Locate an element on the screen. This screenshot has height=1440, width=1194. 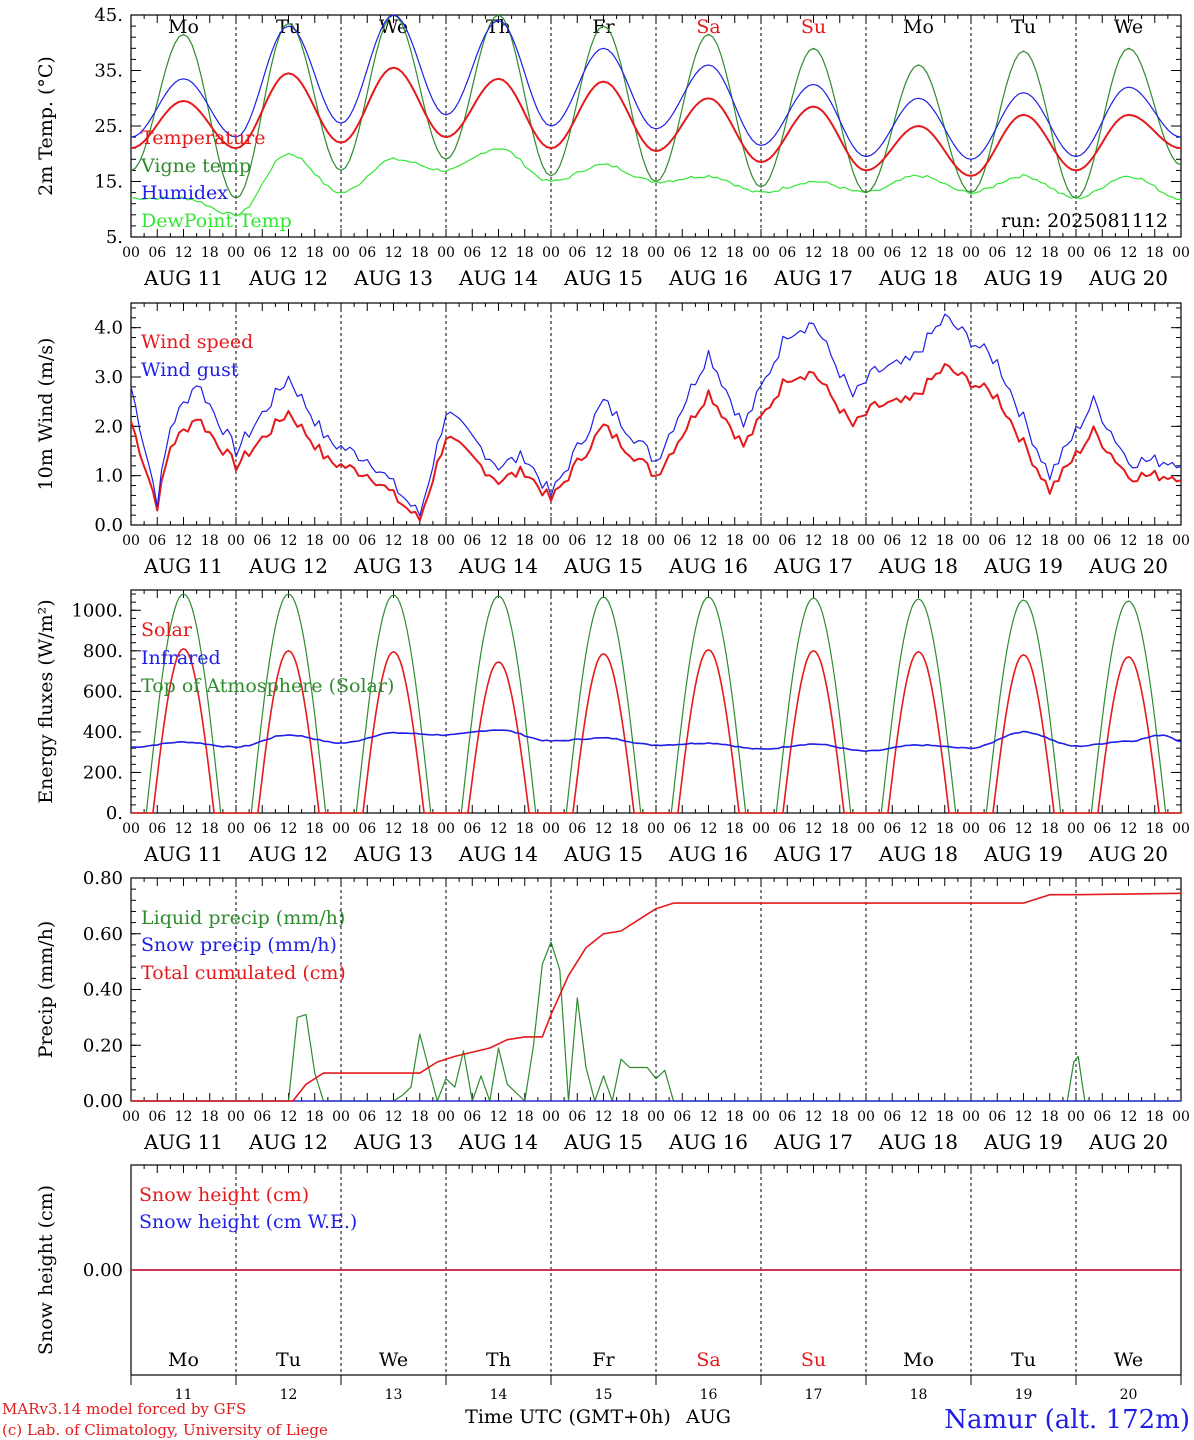
y-tick-label: 1.0 is located at coordinates (108, 476).